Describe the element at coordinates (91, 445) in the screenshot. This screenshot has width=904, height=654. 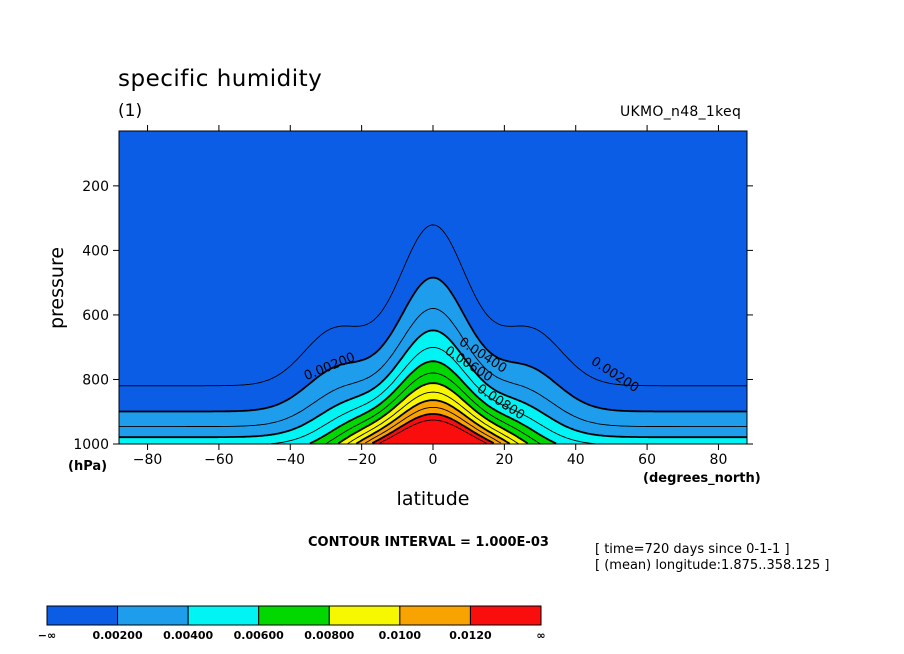
I see `y-tick-label: 1000` at that location.